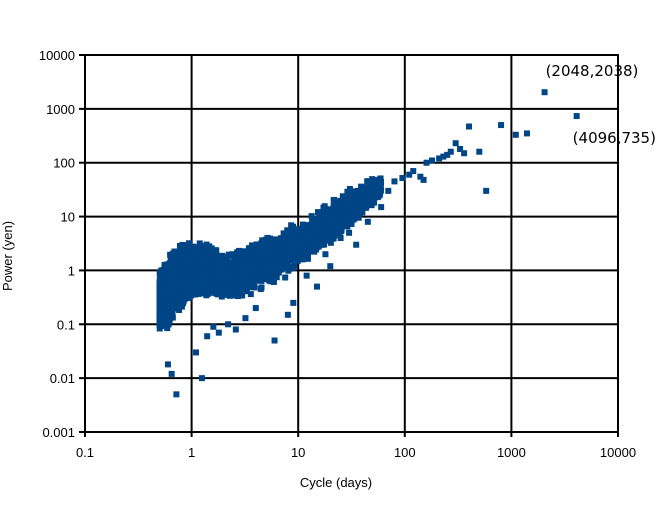 The height and width of the screenshot is (511, 668). What do you see at coordinates (62, 378) in the screenshot?
I see `y-tick-label: 0.01` at bounding box center [62, 378].